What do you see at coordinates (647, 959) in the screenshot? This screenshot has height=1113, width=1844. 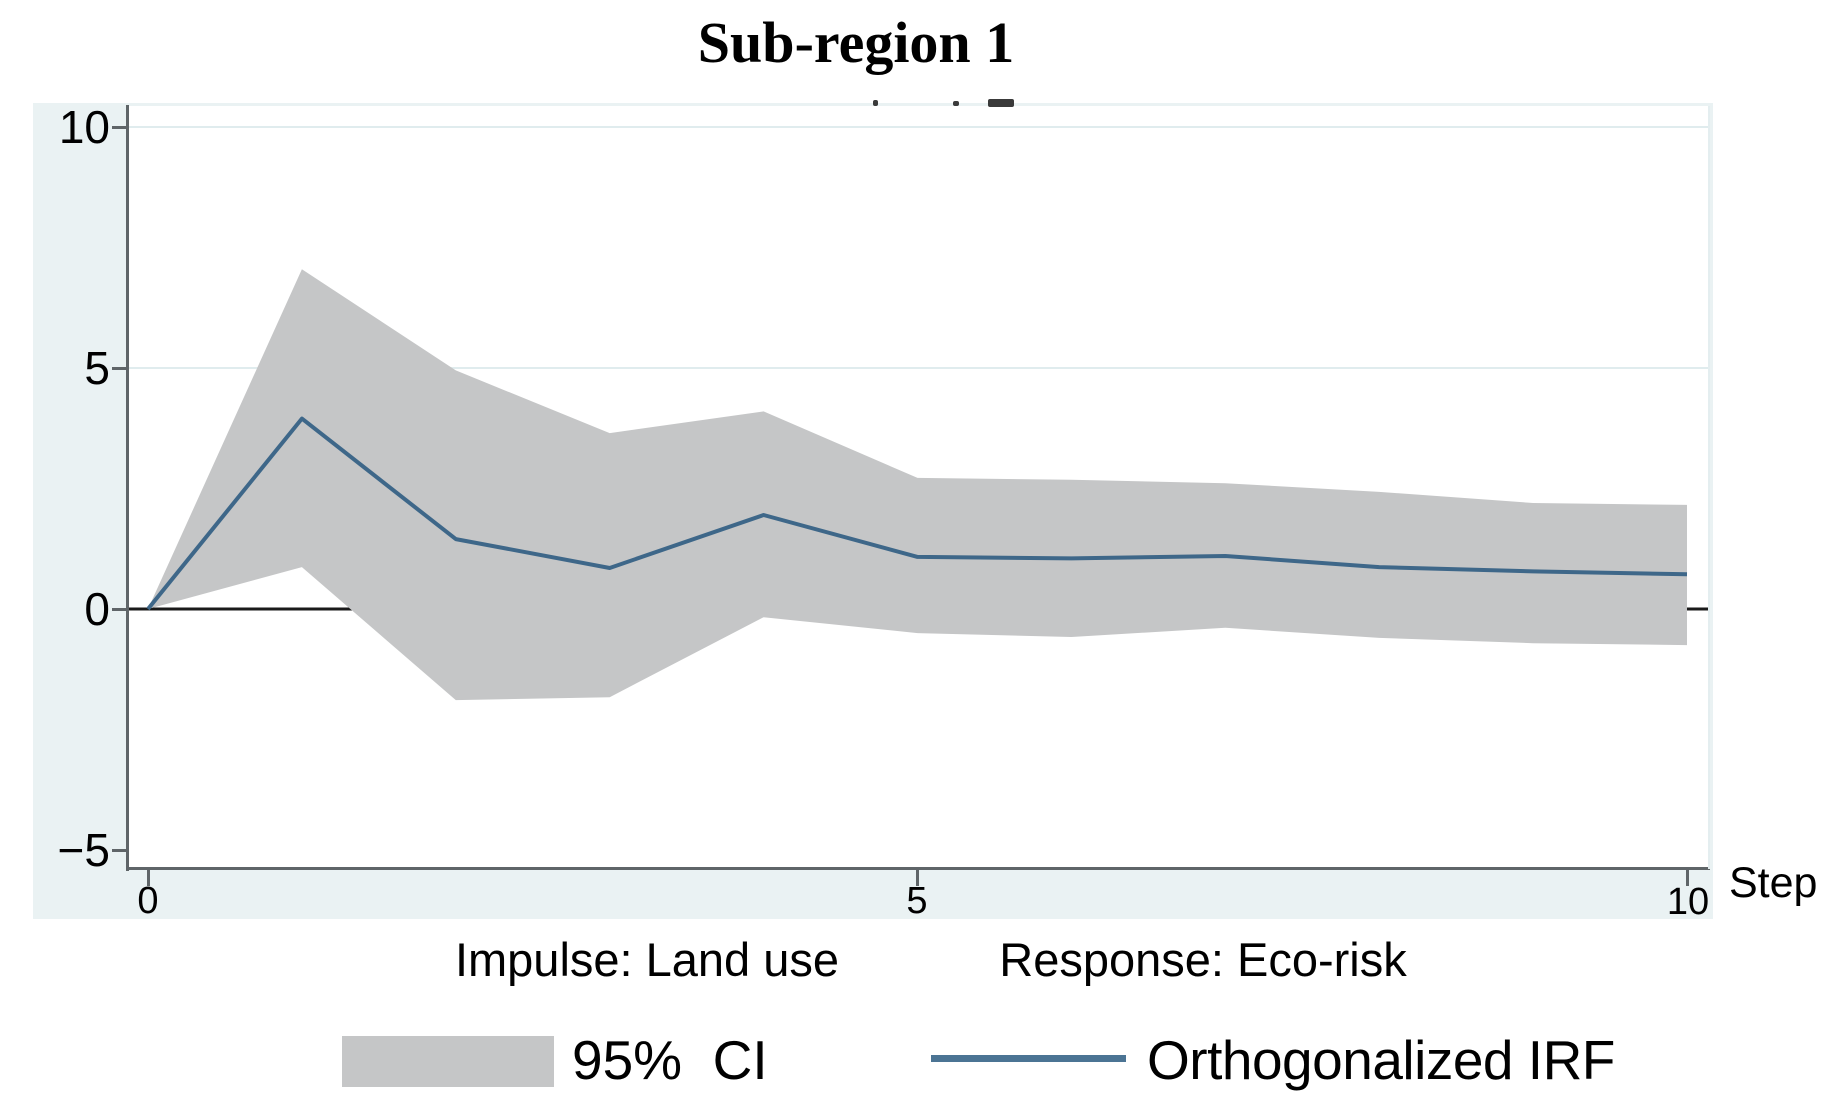 I see `impulse-label: Impulse: Land use` at bounding box center [647, 959].